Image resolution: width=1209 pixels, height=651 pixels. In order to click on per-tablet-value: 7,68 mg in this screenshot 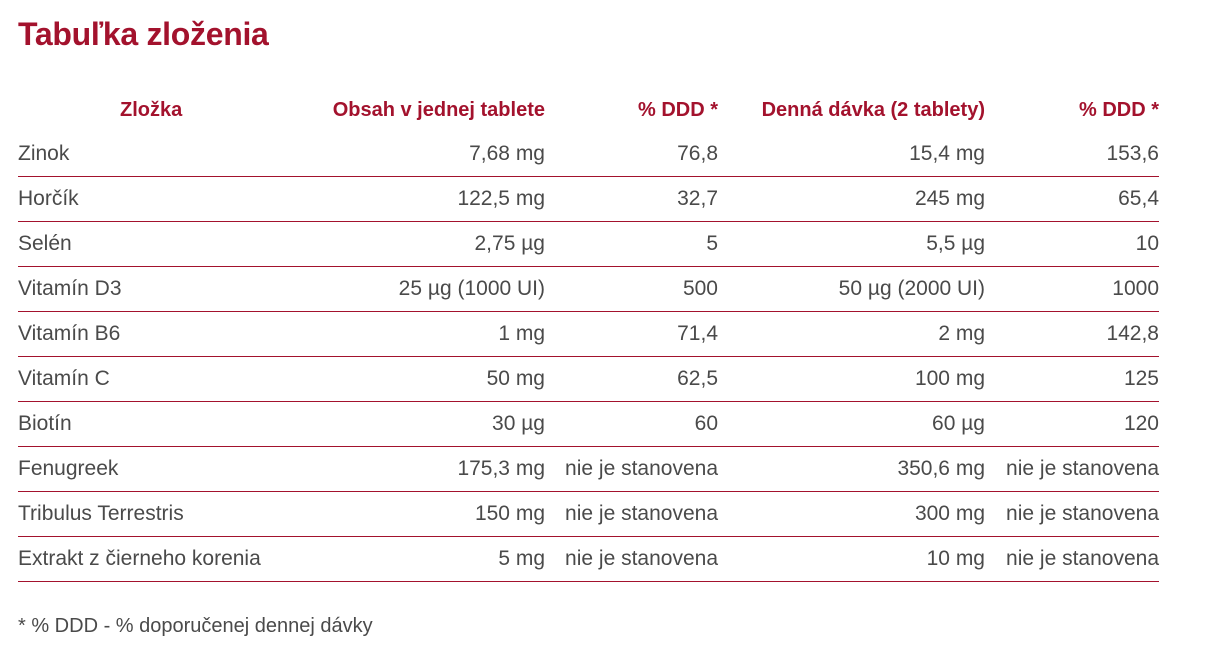, I will do `click(406, 154)`.